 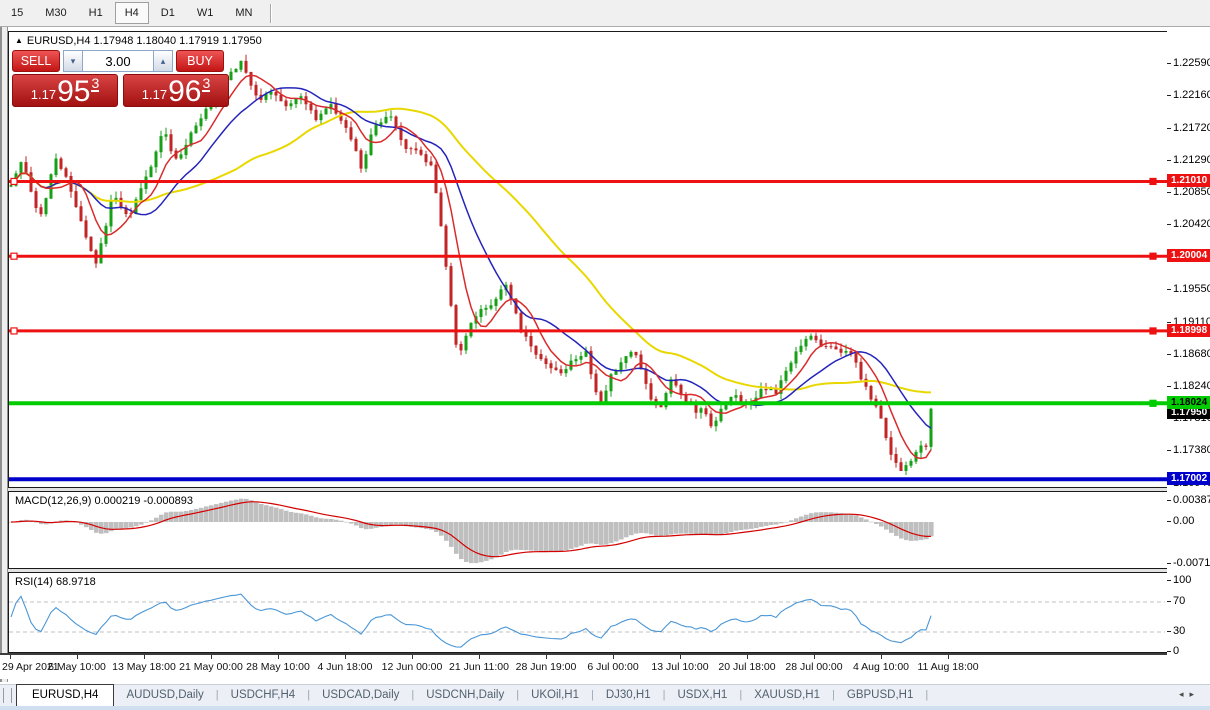 What do you see at coordinates (200, 61) in the screenshot?
I see `buy-button: BUY` at bounding box center [200, 61].